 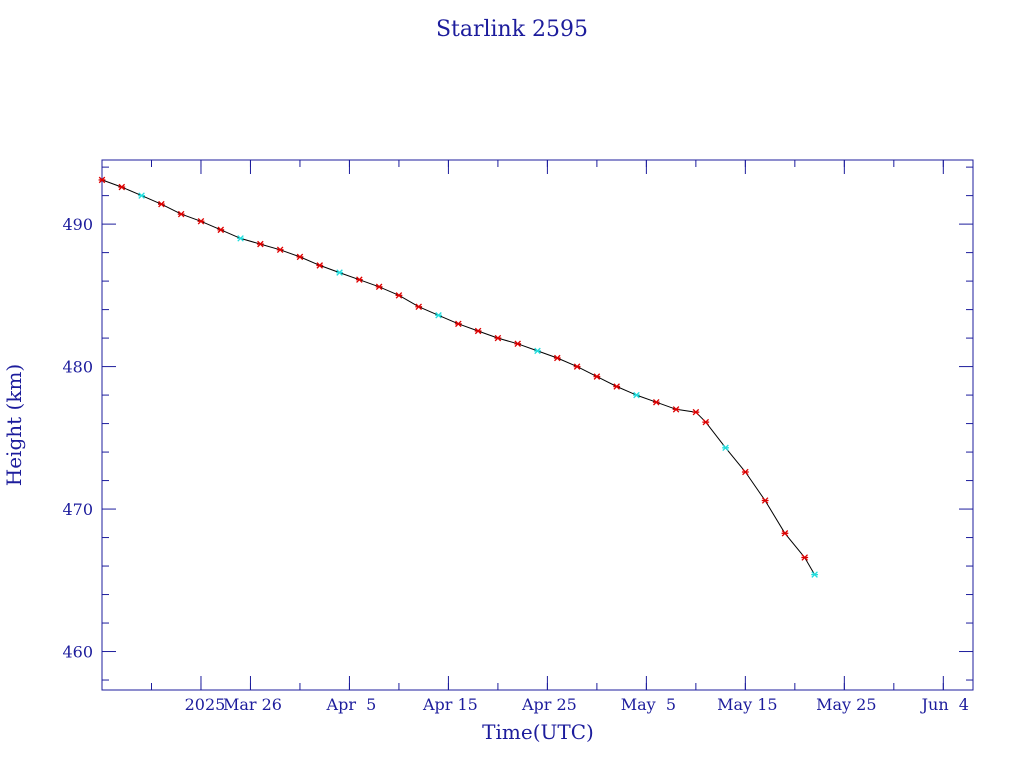 What do you see at coordinates (77, 224) in the screenshot?
I see `y-tick-label: 490` at bounding box center [77, 224].